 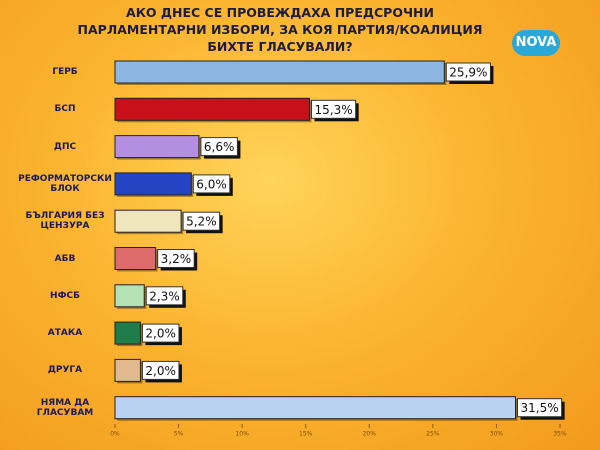 I want to click on value-label: 3,2%, so click(x=176, y=259).